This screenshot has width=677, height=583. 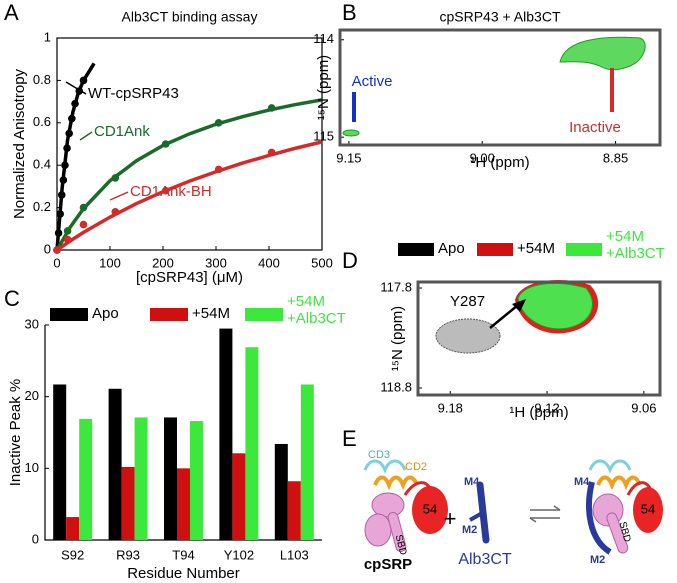 I want to click on x-tick-label: 300, so click(x=216, y=262).